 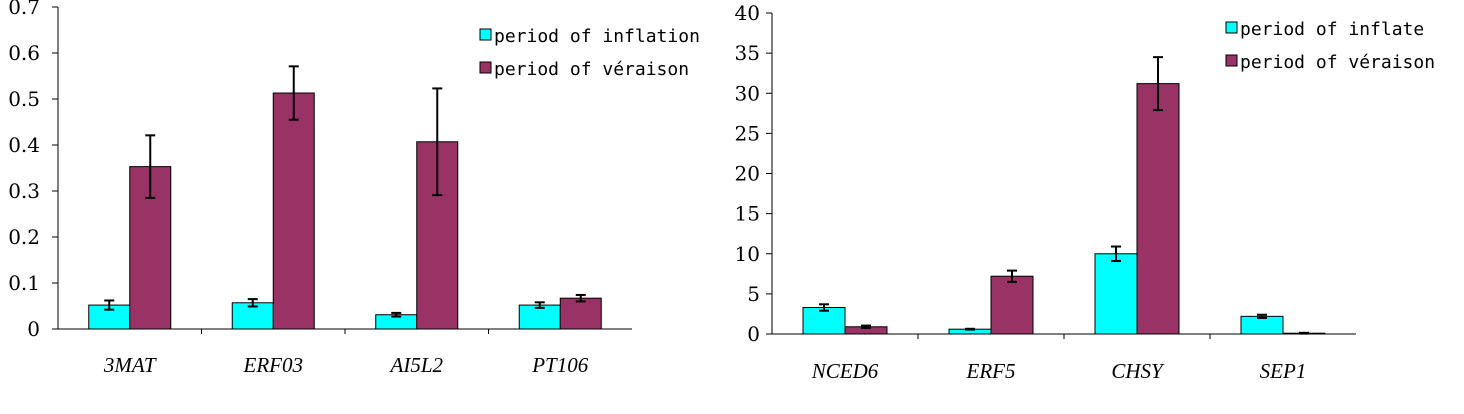 I want to click on y-tick-label: 0.2, so click(x=24, y=237).